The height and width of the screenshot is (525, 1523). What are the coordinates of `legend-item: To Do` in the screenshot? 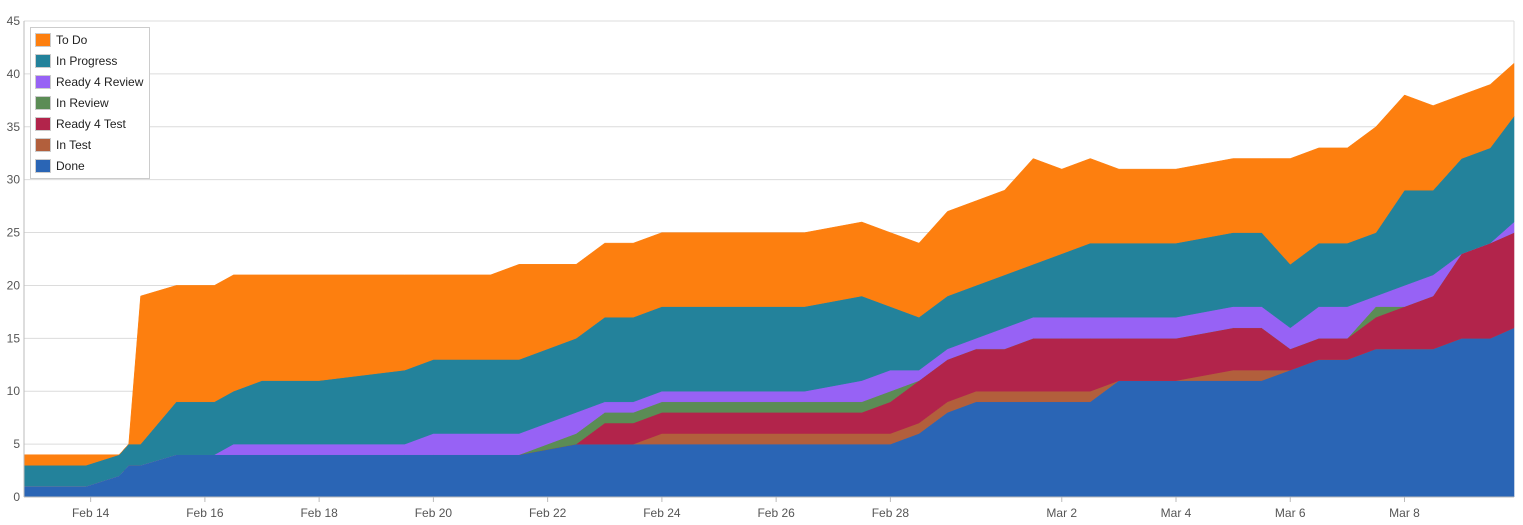 It's located at (61, 40).